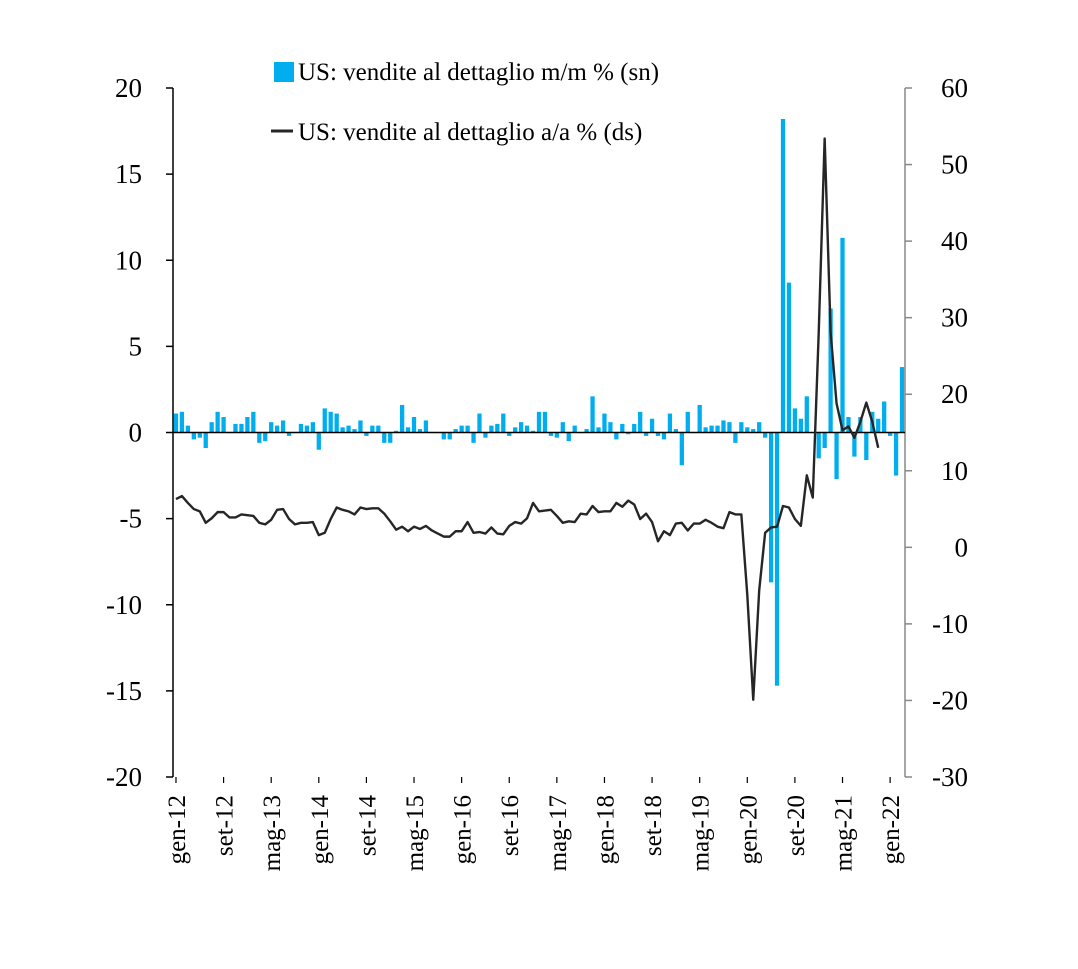  What do you see at coordinates (954, 394) in the screenshot?
I see `y-right-tick-label: 20` at bounding box center [954, 394].